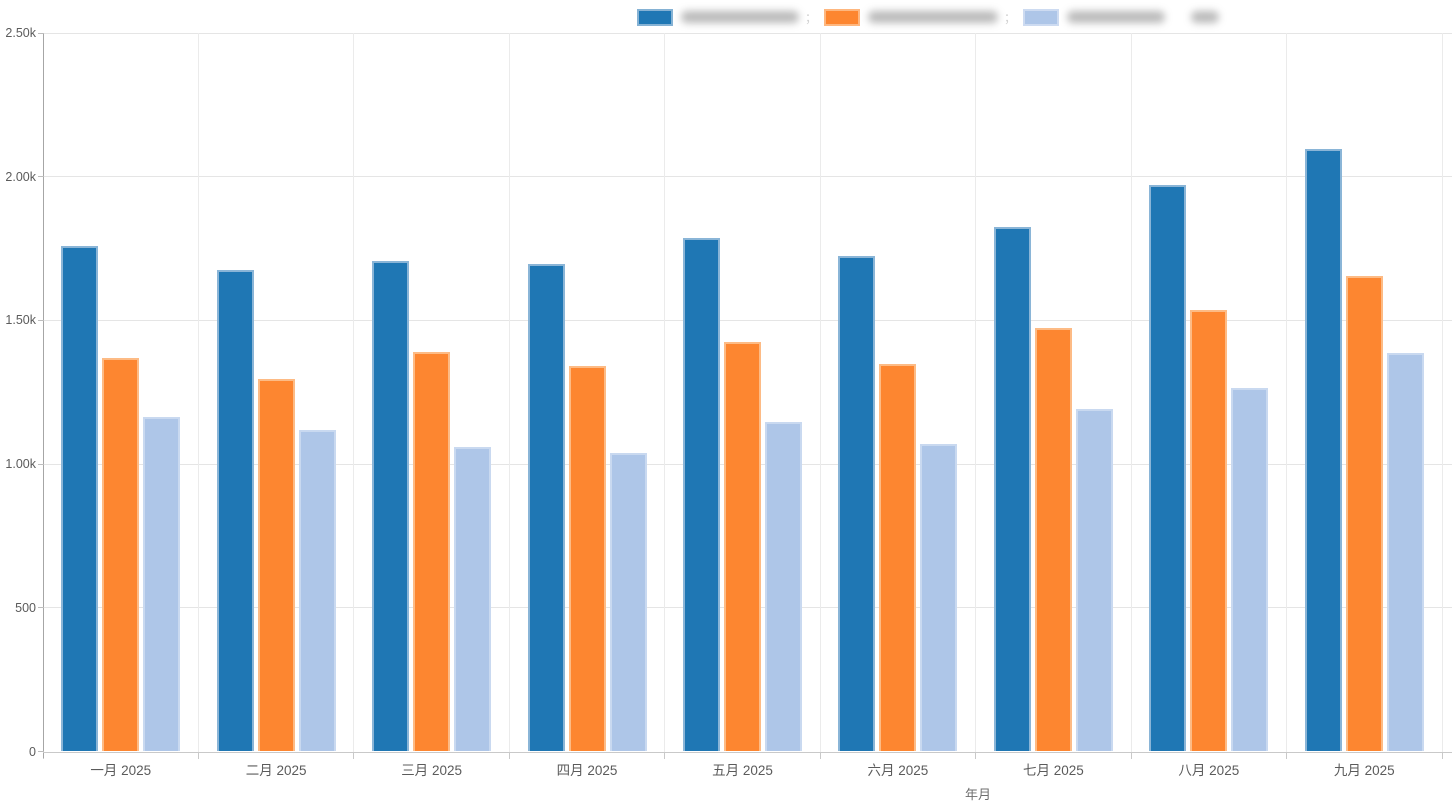 This screenshot has height=803, width=1456. Describe the element at coordinates (842, 17) in the screenshot. I see `legend-swatch-series2` at that location.